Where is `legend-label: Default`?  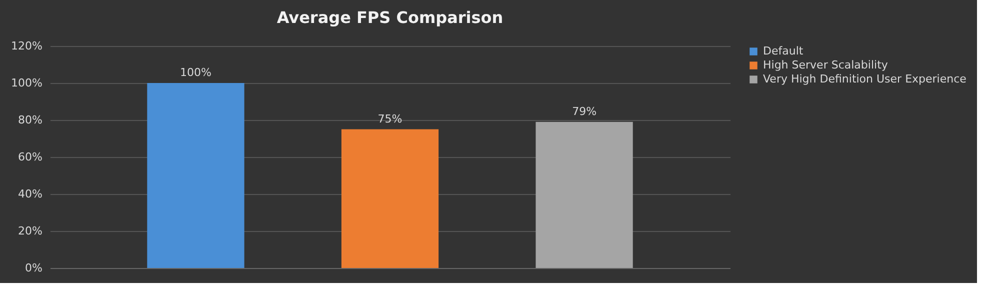 legend-label: Default is located at coordinates (783, 51).